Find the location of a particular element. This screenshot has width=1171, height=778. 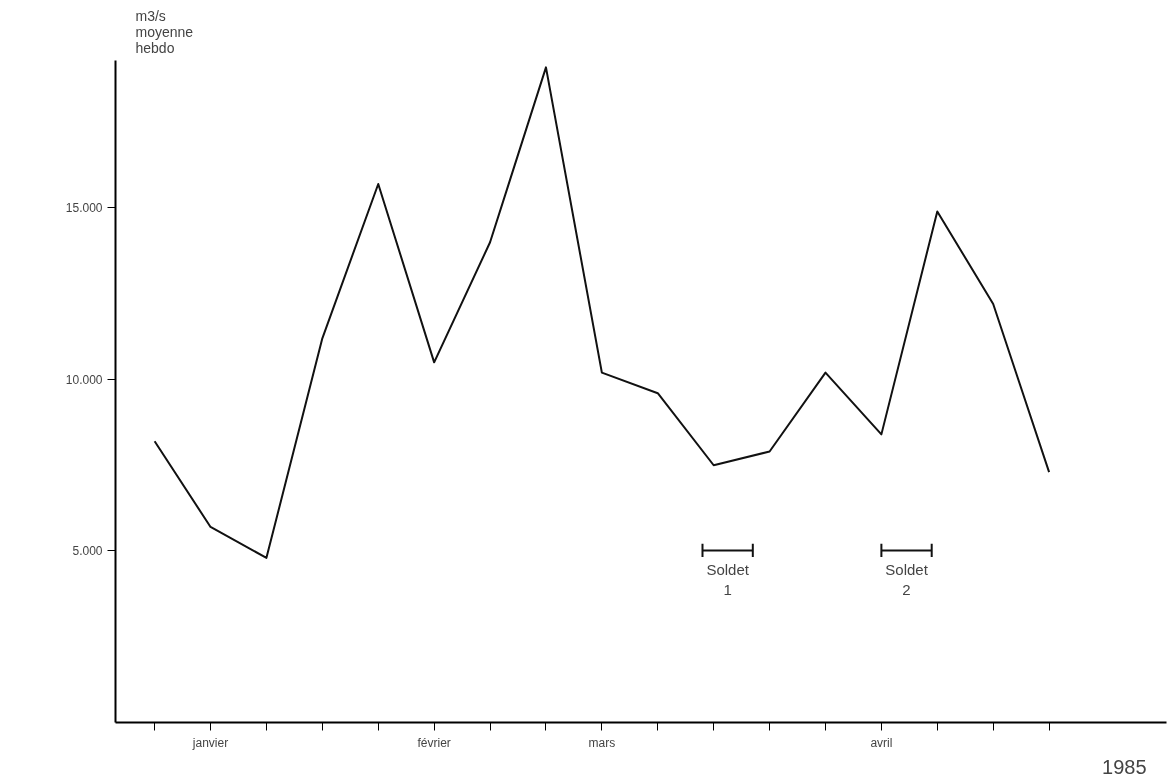

annotation: Soldet 2 is located at coordinates (907, 580).